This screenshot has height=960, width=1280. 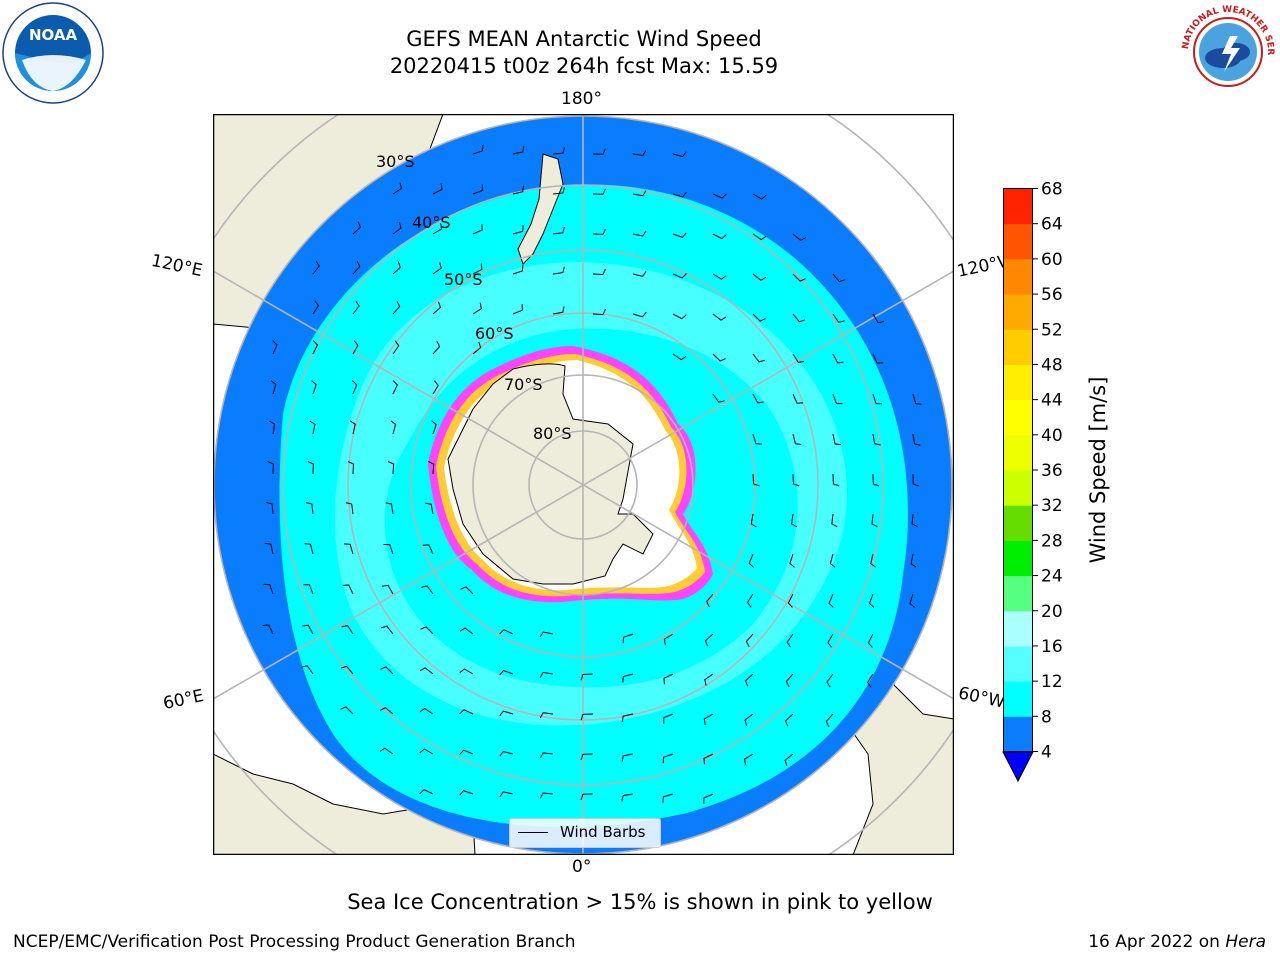 I want to click on colorbar-tick-label: 52, so click(x=1052, y=330).